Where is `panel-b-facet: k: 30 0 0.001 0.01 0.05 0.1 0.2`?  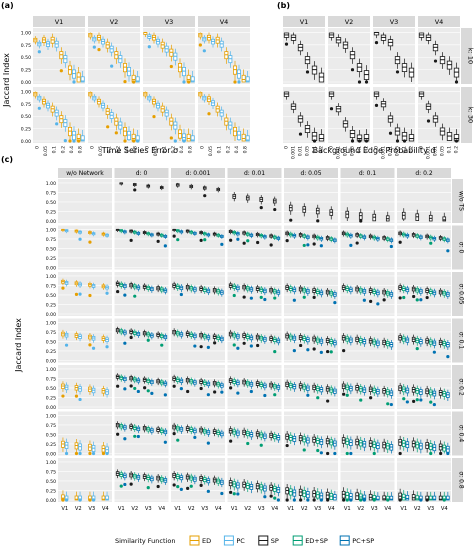
panel-b-facet: k: 30 0 0.001 0.01 0.05 0.1 0.2 is located at coordinates (446, 123).